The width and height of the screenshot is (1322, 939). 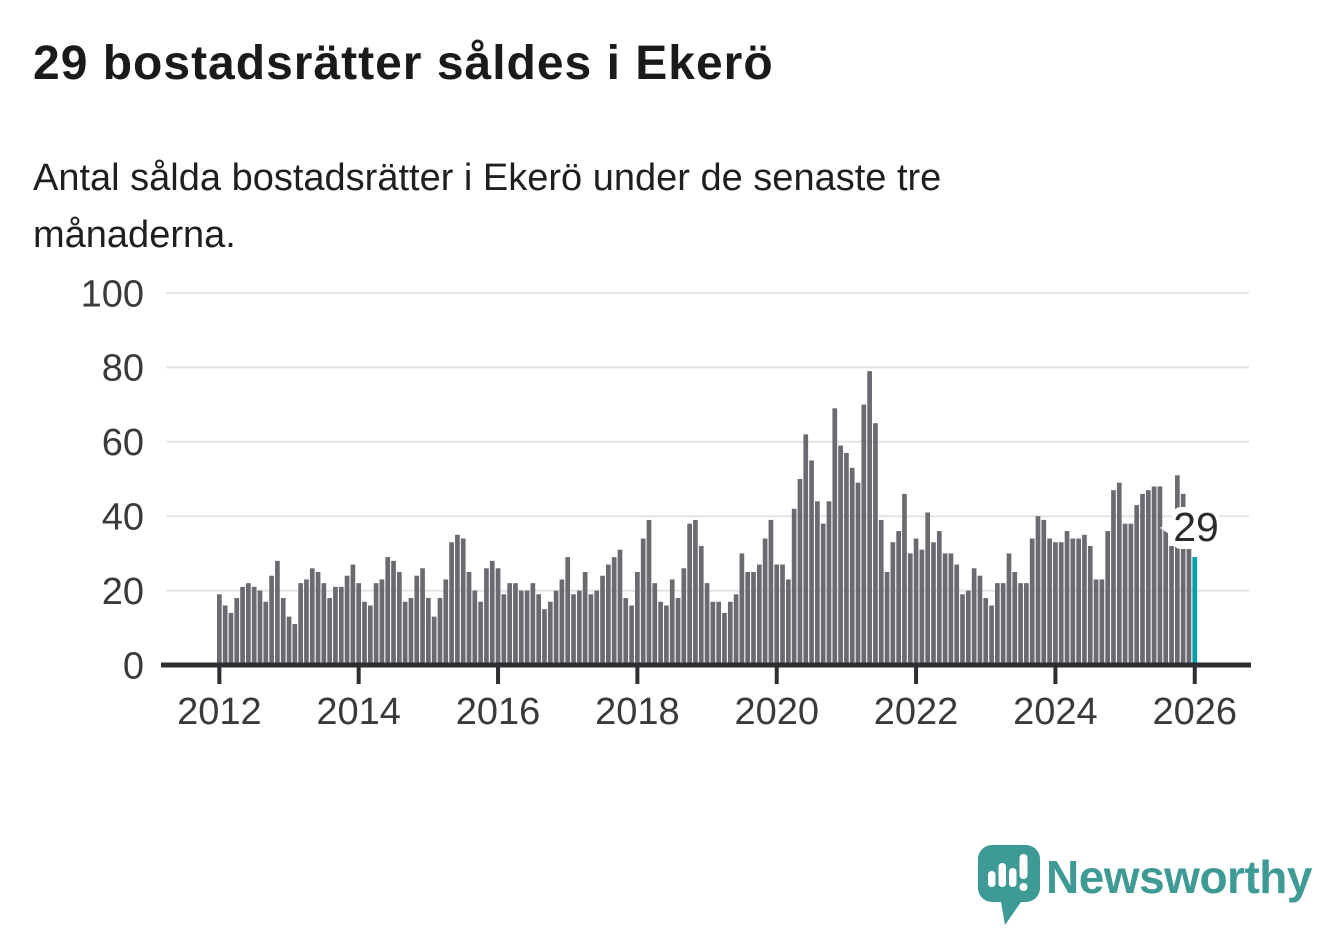 I want to click on x-axis-tick-label: 2026, so click(x=1194, y=712).